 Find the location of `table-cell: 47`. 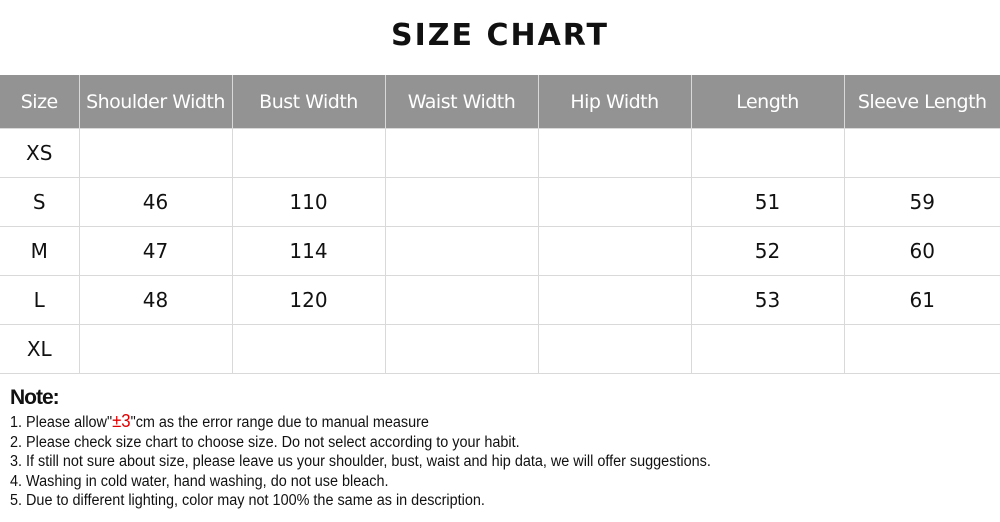

table-cell: 47 is located at coordinates (155, 251).